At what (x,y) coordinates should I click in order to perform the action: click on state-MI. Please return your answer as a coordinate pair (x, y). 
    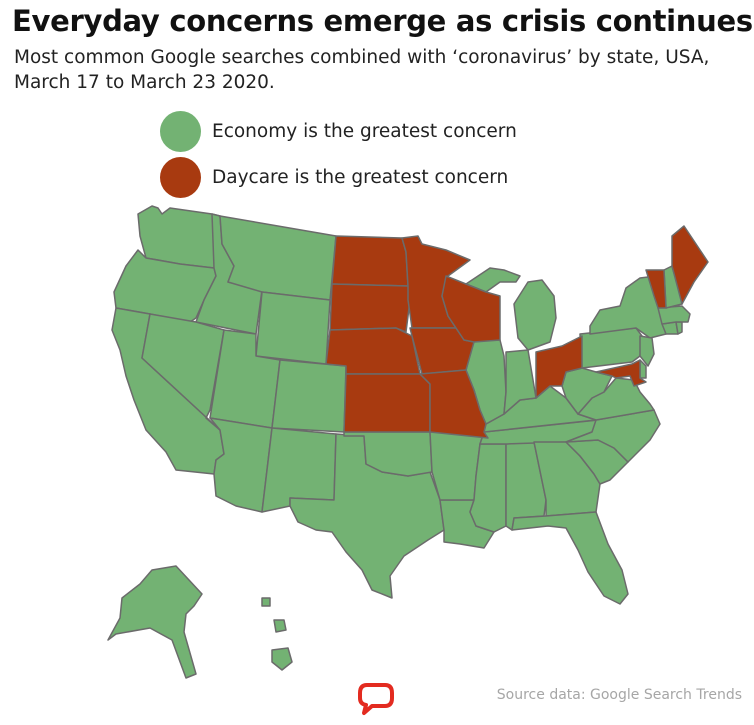
    Looking at the image, I should click on (511, 309).